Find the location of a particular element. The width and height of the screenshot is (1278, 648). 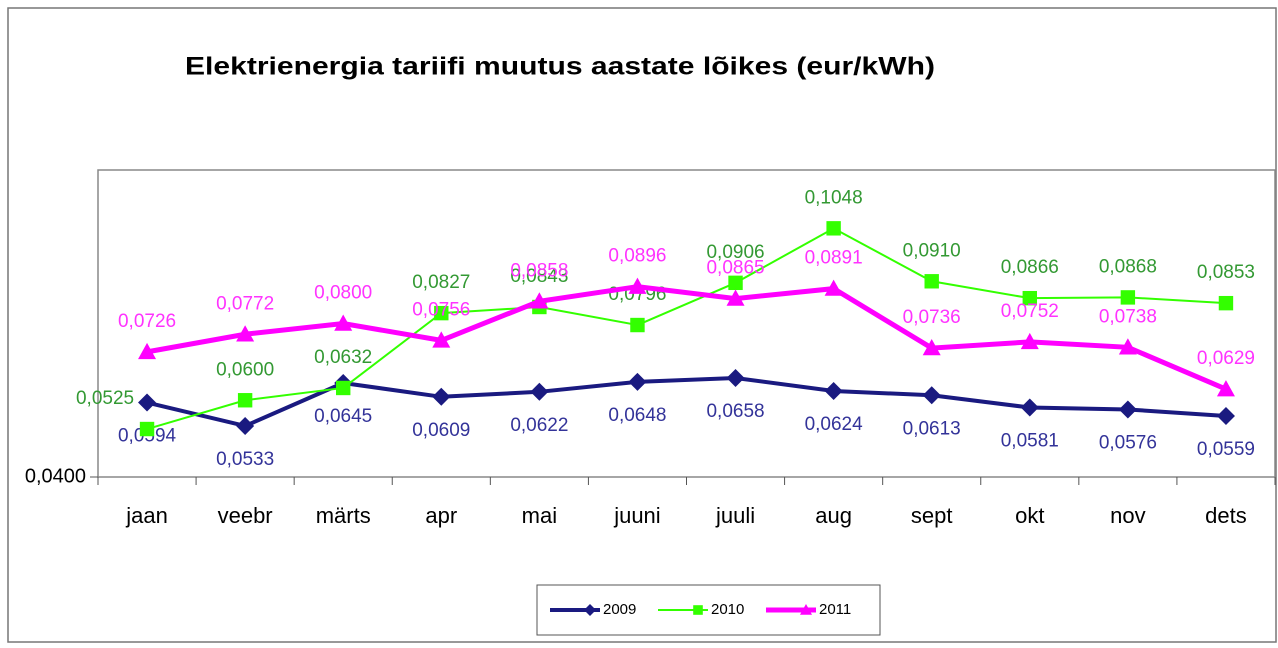

data-label: 0,0533 is located at coordinates (245, 459).